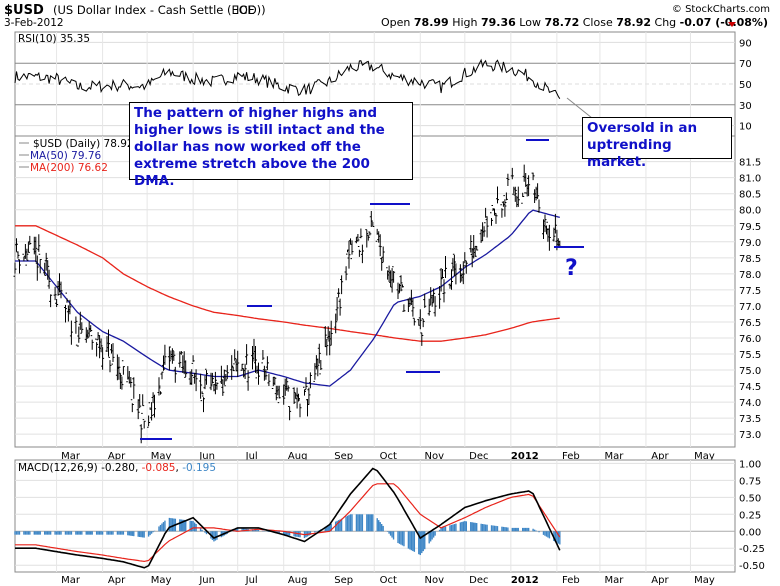  What do you see at coordinates (478, 580) in the screenshot?
I see `macd-x-tick-label: Dec` at bounding box center [478, 580].